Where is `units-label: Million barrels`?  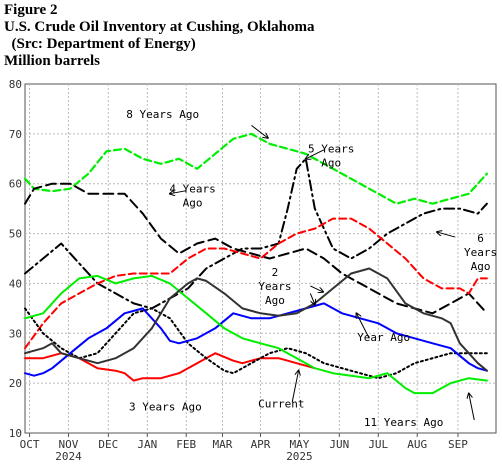 units-label: Million barrels is located at coordinates (52, 61).